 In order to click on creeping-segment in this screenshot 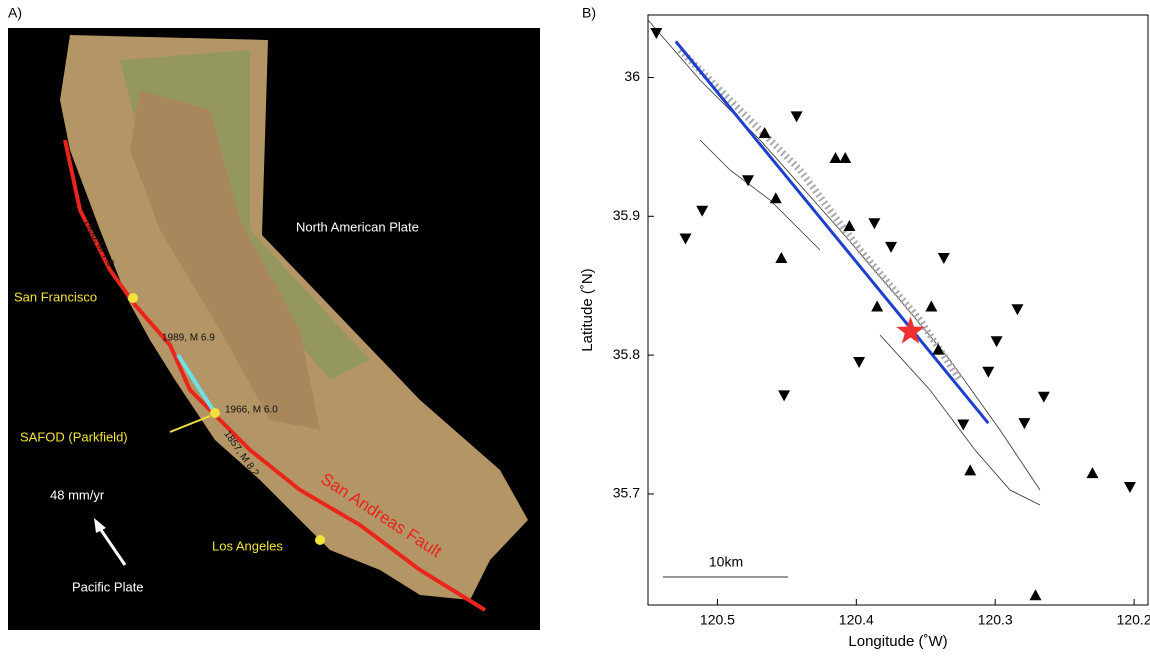, I will do `click(195, 382)`.